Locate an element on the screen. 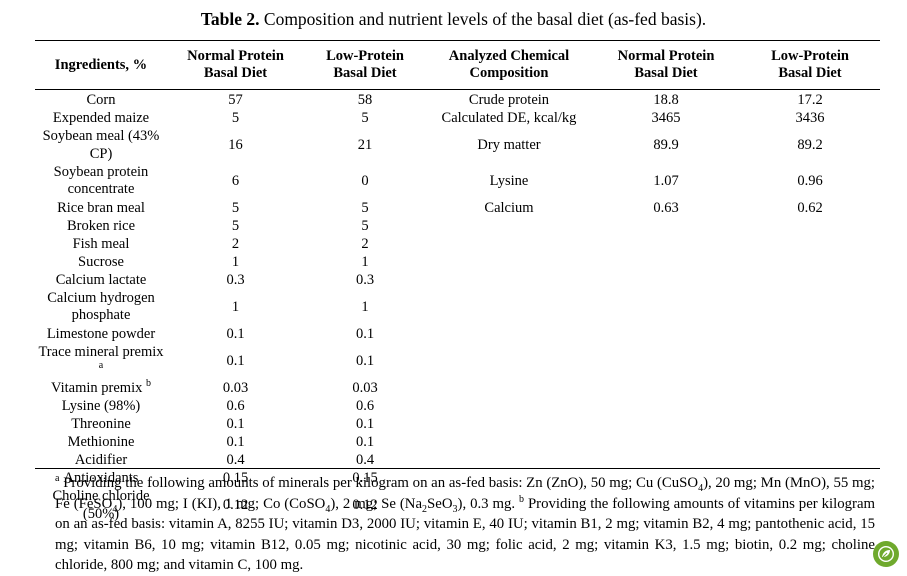  header-normal-protein-1: Normal Protein Basal Diet is located at coordinates (235, 64).